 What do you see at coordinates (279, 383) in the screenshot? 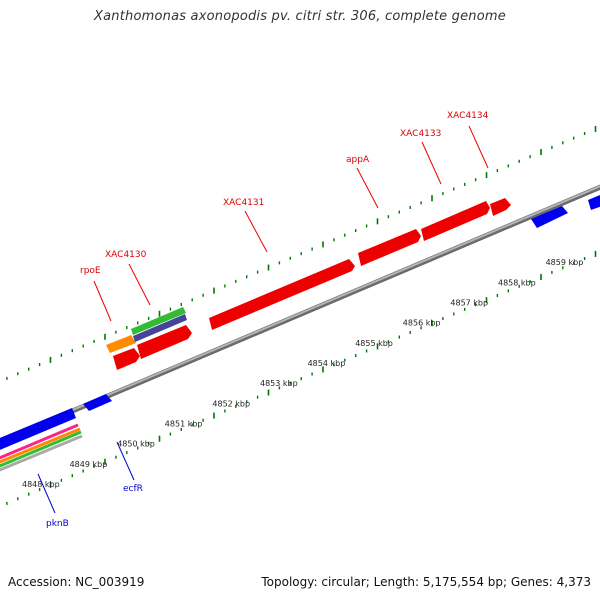
I see `kbp-label: 4853 kbp` at bounding box center [279, 383].